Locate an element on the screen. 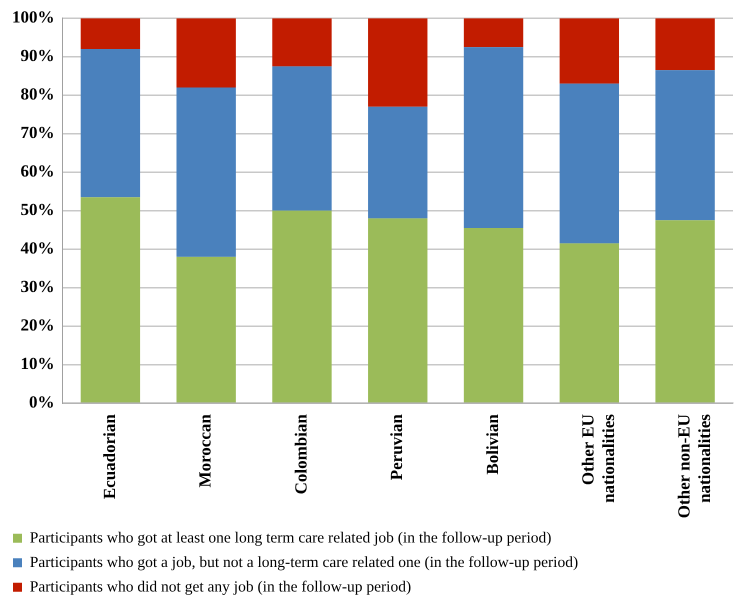 This screenshot has width=747, height=609. y-tick-label: 0% is located at coordinates (41, 402).